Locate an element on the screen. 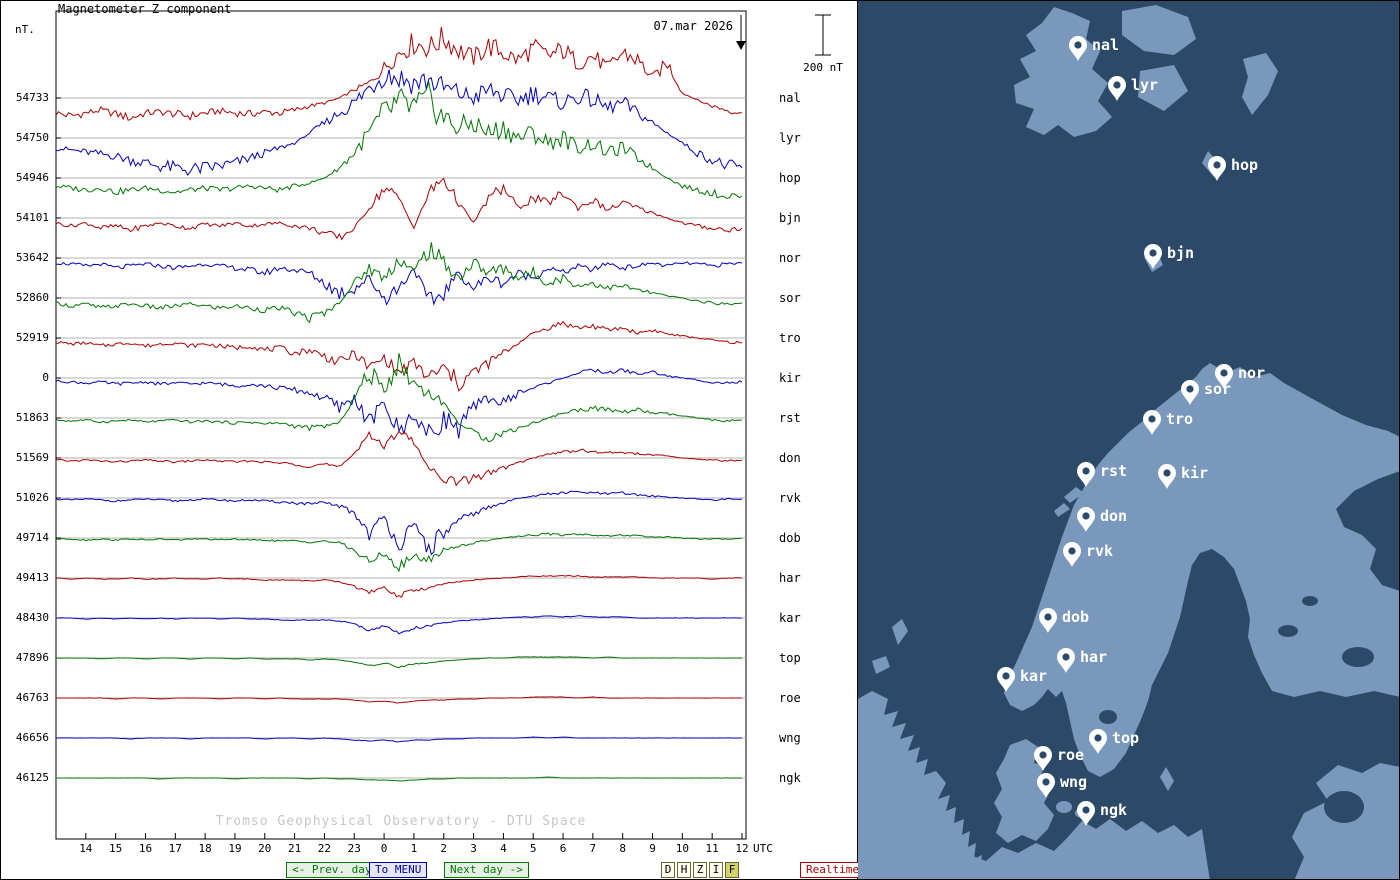  x-axis-label-21: 21 is located at coordinates (294, 848).